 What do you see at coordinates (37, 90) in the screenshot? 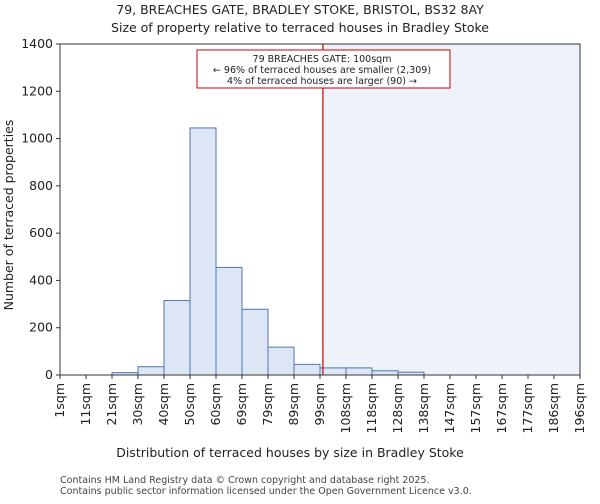
I see `y-tick-label: 1200` at bounding box center [37, 90].